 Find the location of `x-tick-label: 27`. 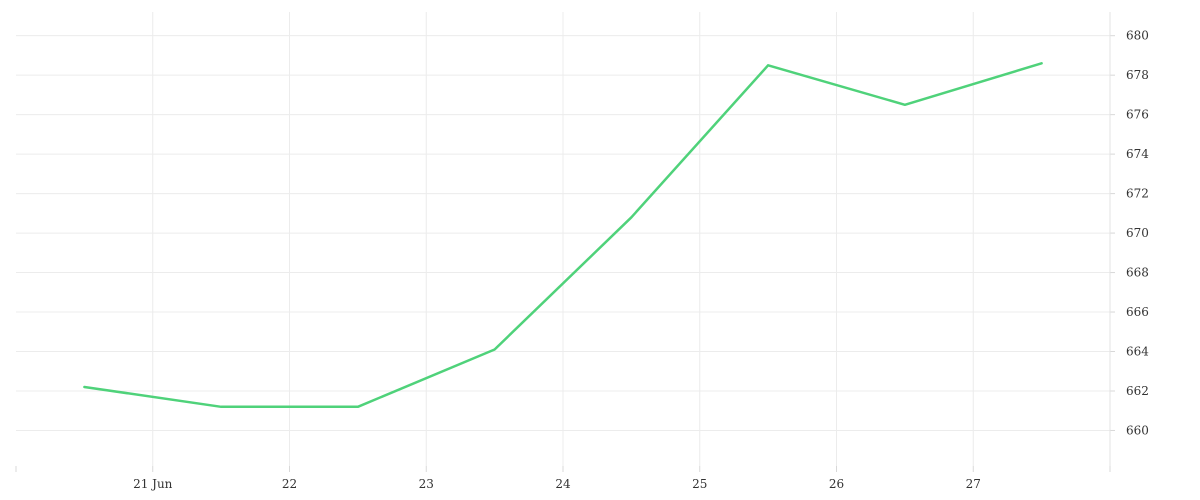

x-tick-label: 27 is located at coordinates (973, 484).